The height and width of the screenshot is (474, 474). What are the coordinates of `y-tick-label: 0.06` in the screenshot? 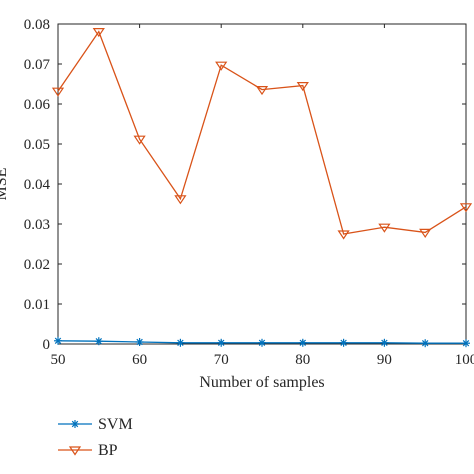 It's located at (37, 105).